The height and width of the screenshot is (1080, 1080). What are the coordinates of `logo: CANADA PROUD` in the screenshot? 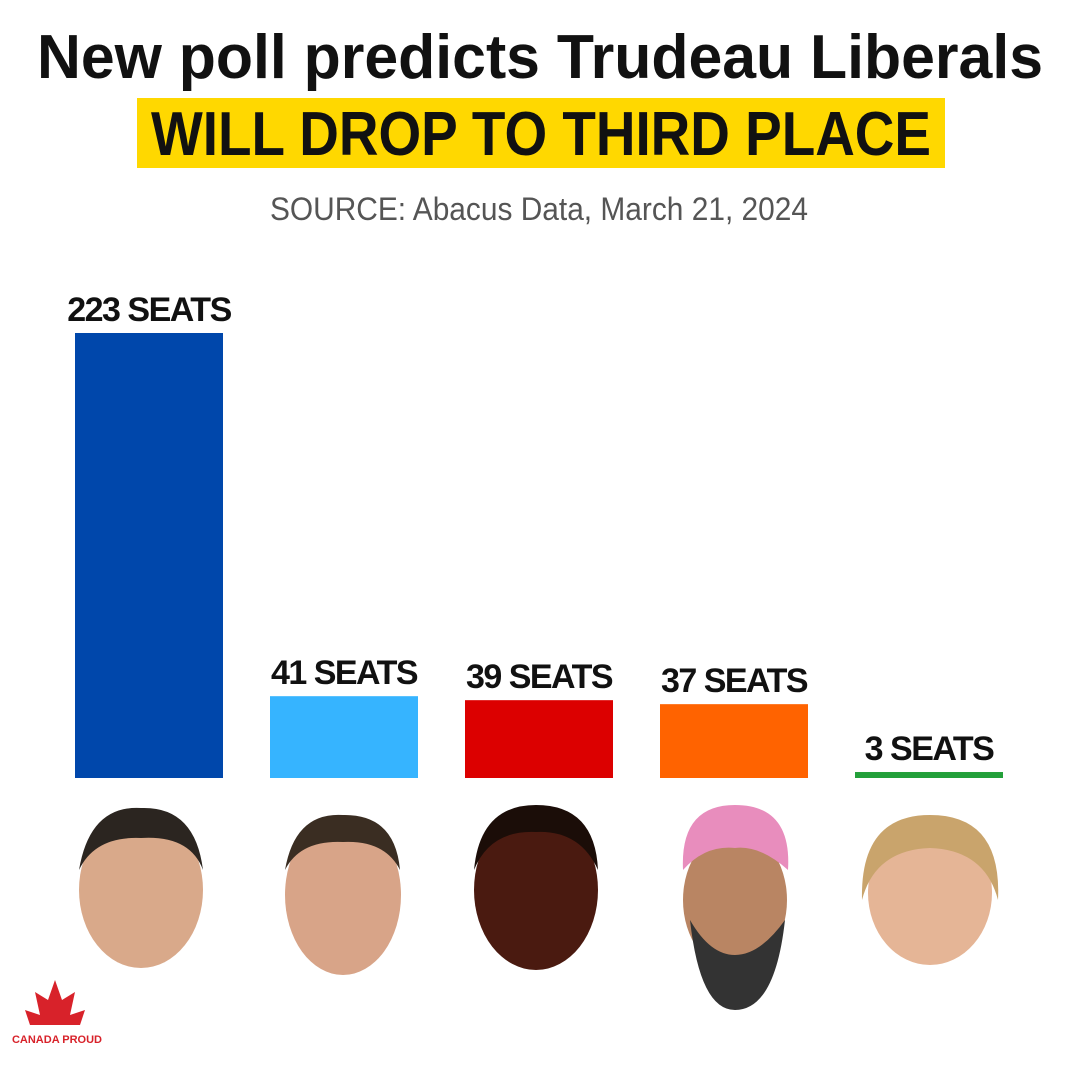 It's located at (57, 1013).